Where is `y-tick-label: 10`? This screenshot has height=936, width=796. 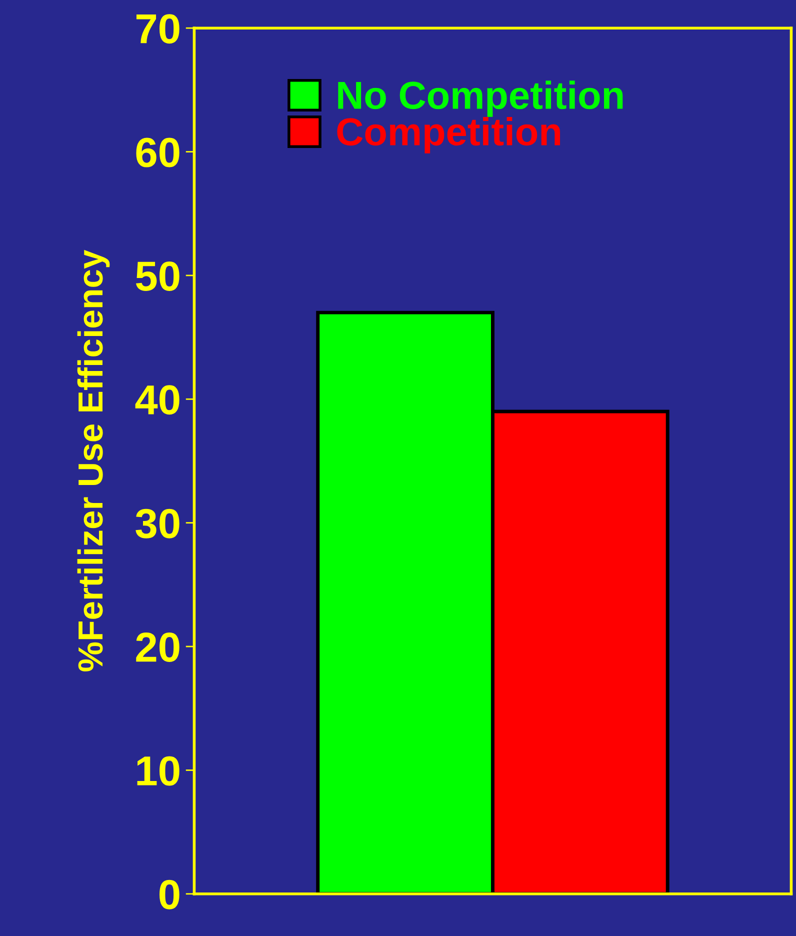 y-tick-label: 10 is located at coordinates (158, 771).